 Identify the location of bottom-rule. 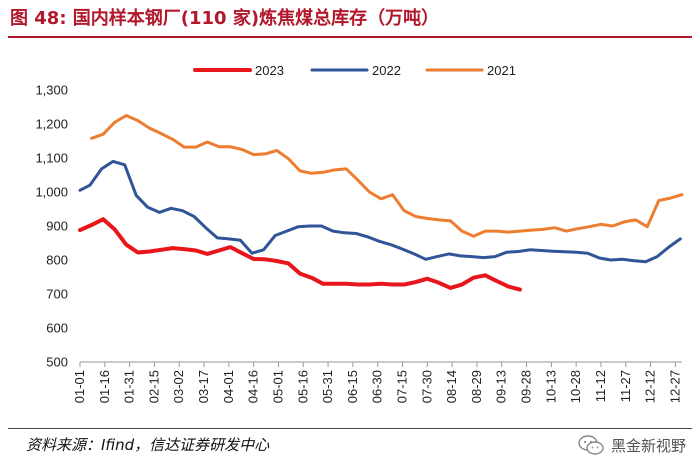
(350, 428).